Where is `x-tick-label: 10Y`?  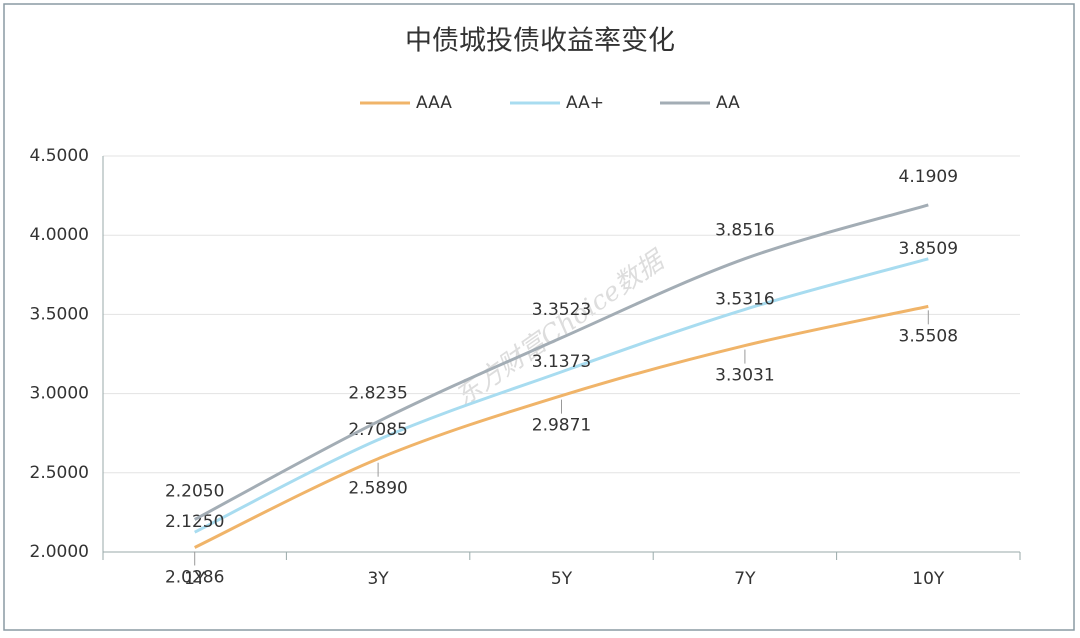 x-tick-label: 10Y is located at coordinates (928, 579).